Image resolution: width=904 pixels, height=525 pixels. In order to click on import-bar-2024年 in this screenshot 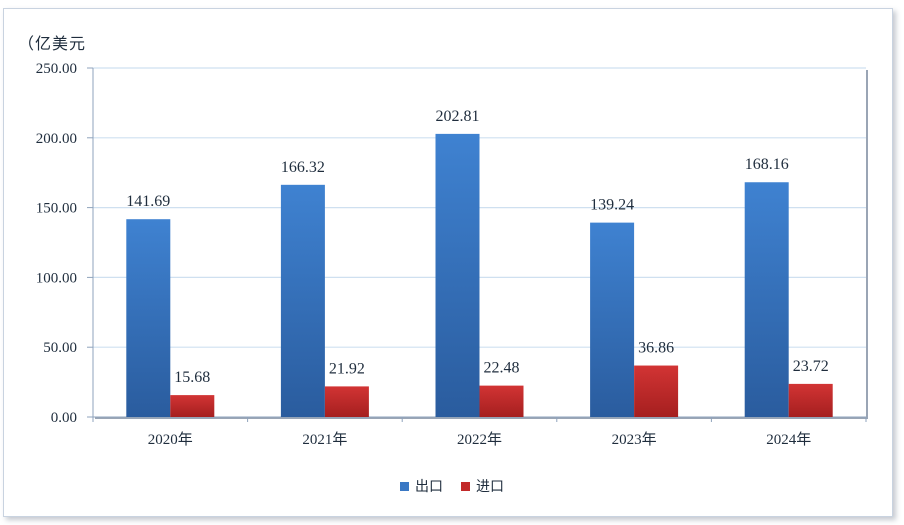, I will do `click(810, 400)`.